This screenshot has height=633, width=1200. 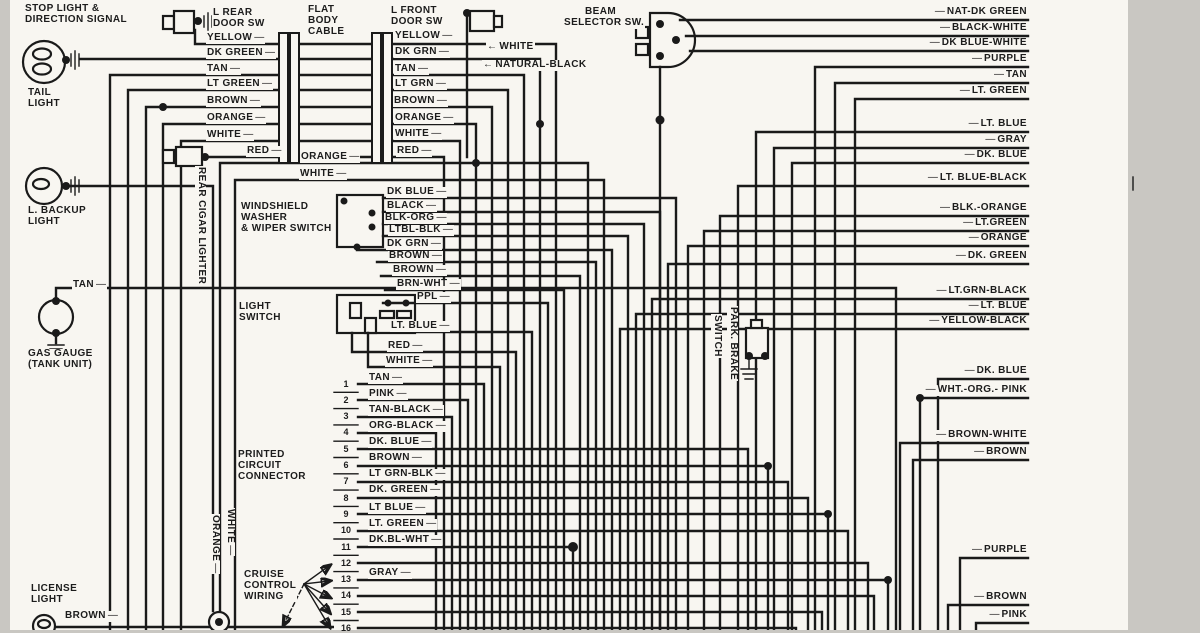 I want to click on park-brake-switch-icon, so click(x=755, y=349).